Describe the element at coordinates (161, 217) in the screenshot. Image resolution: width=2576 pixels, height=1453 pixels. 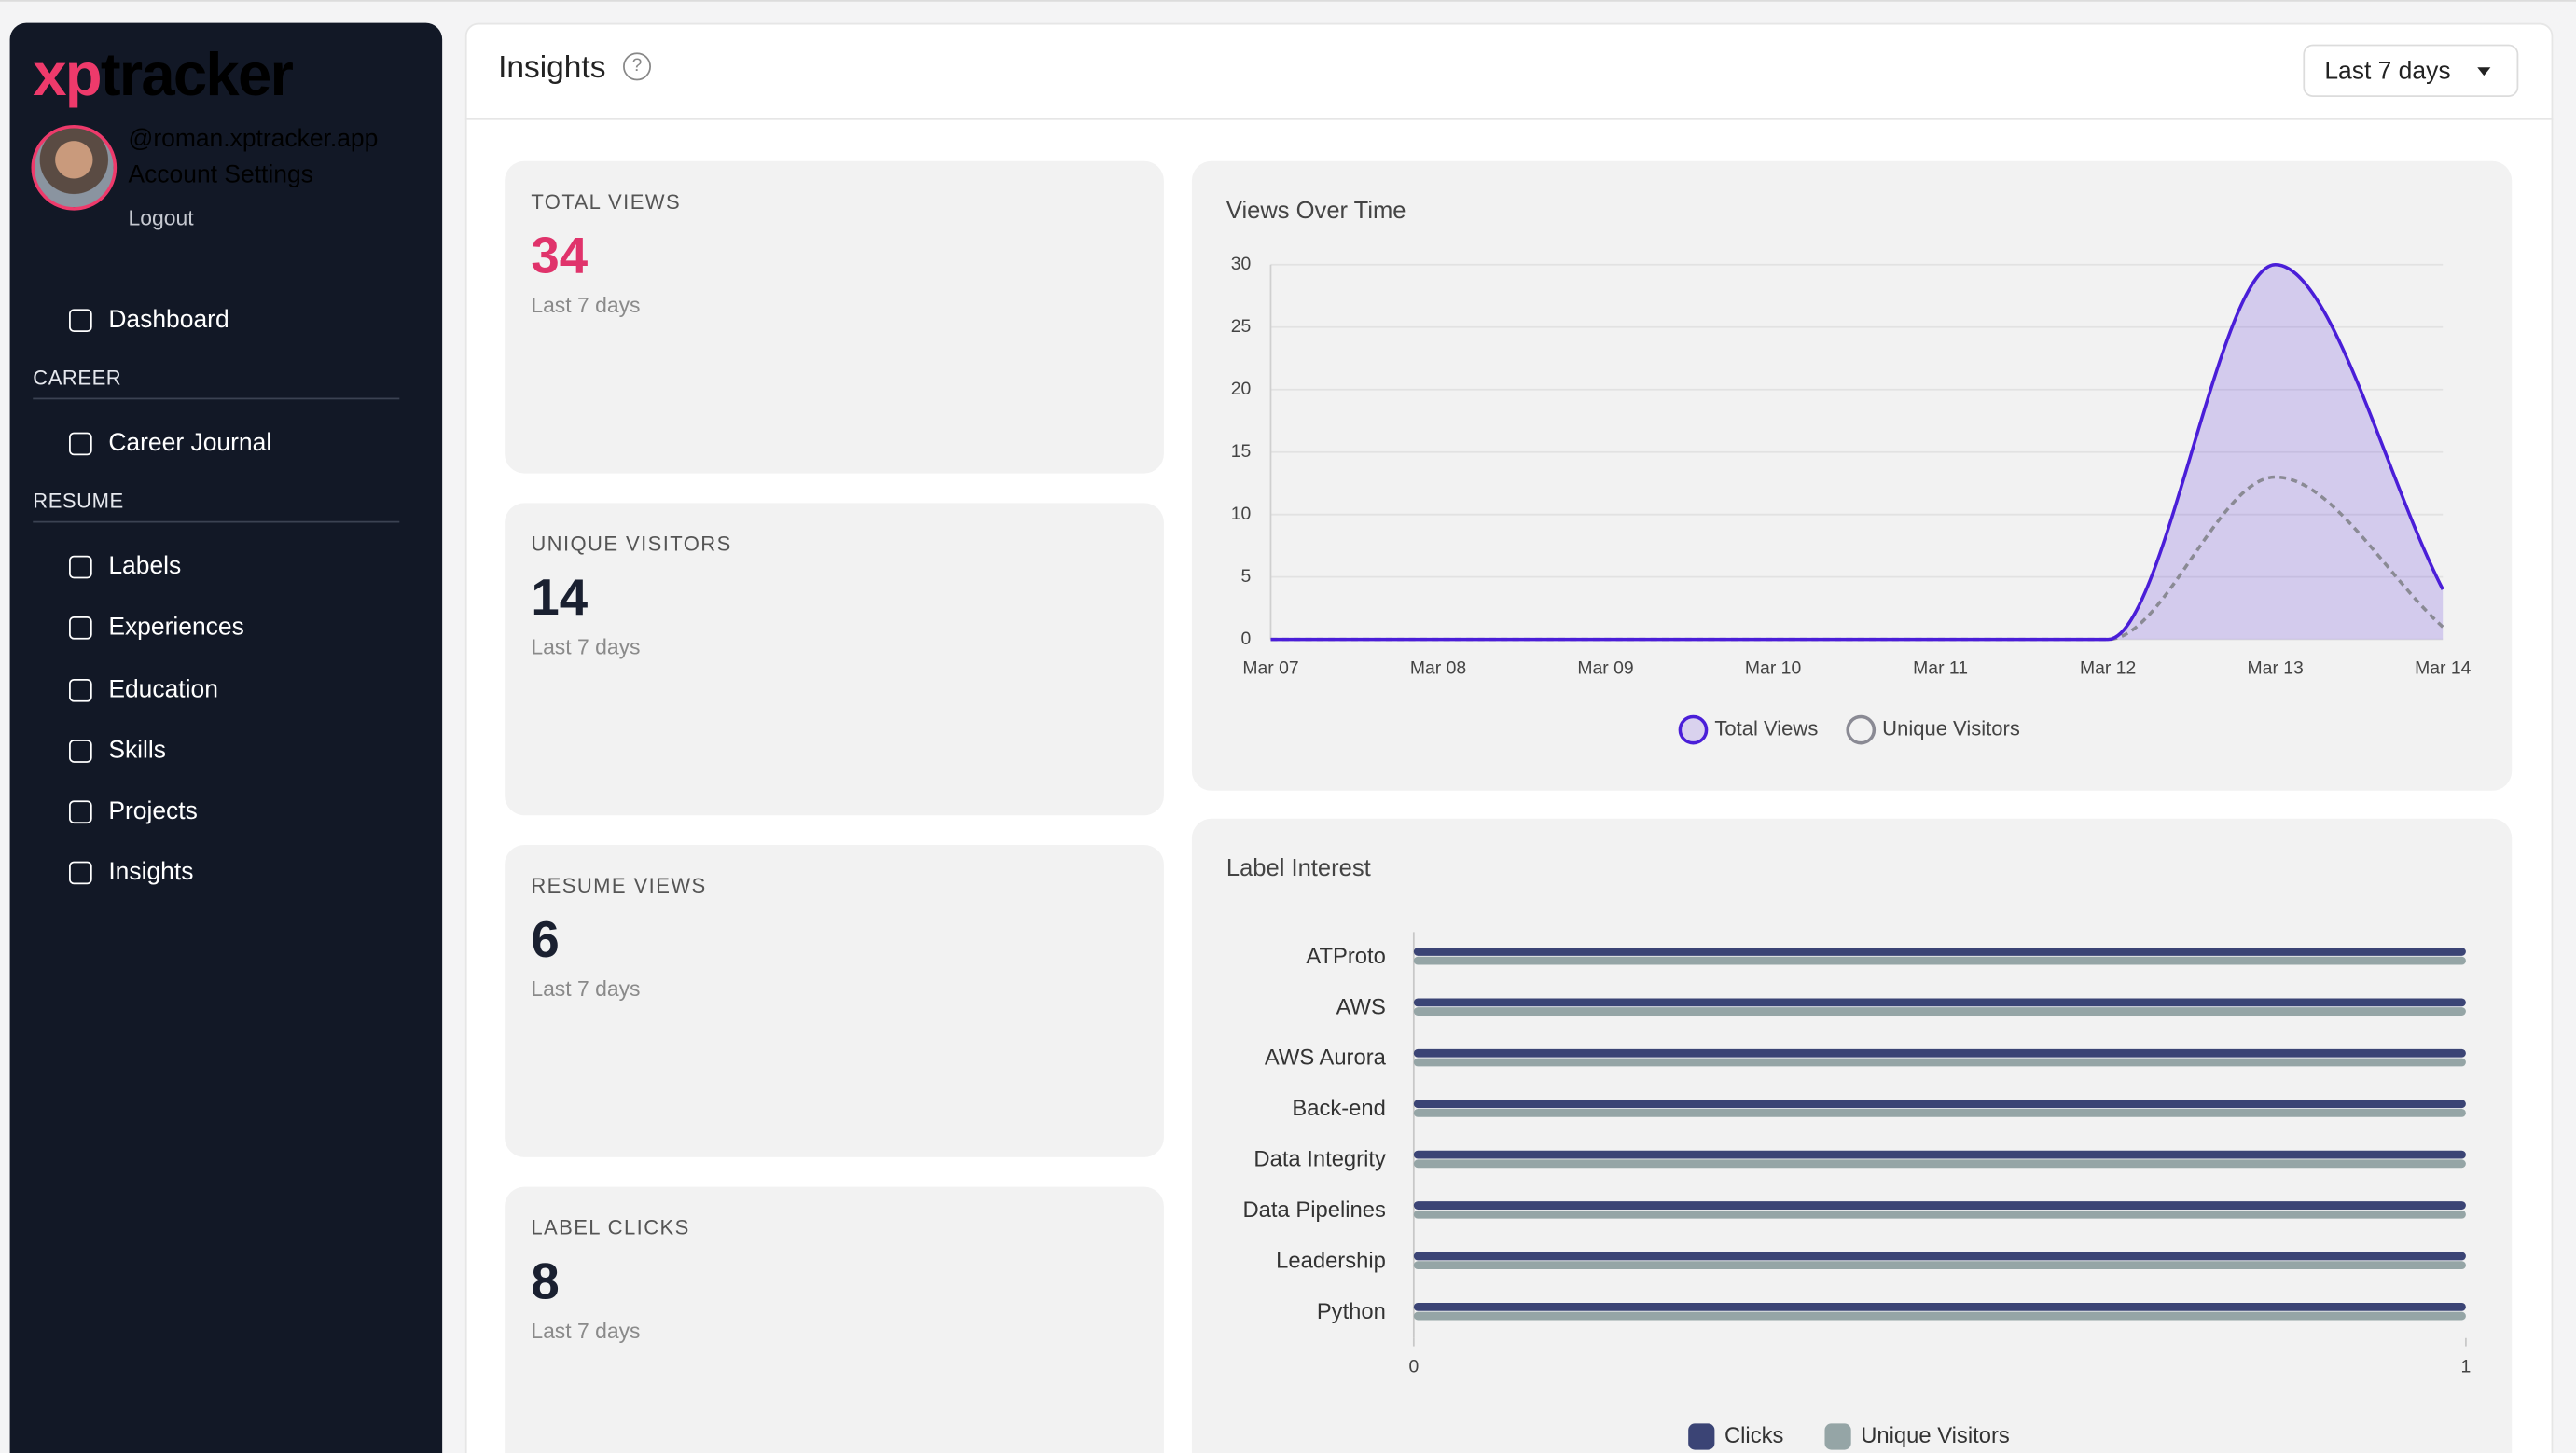
I see `logout-link: Logout` at that location.